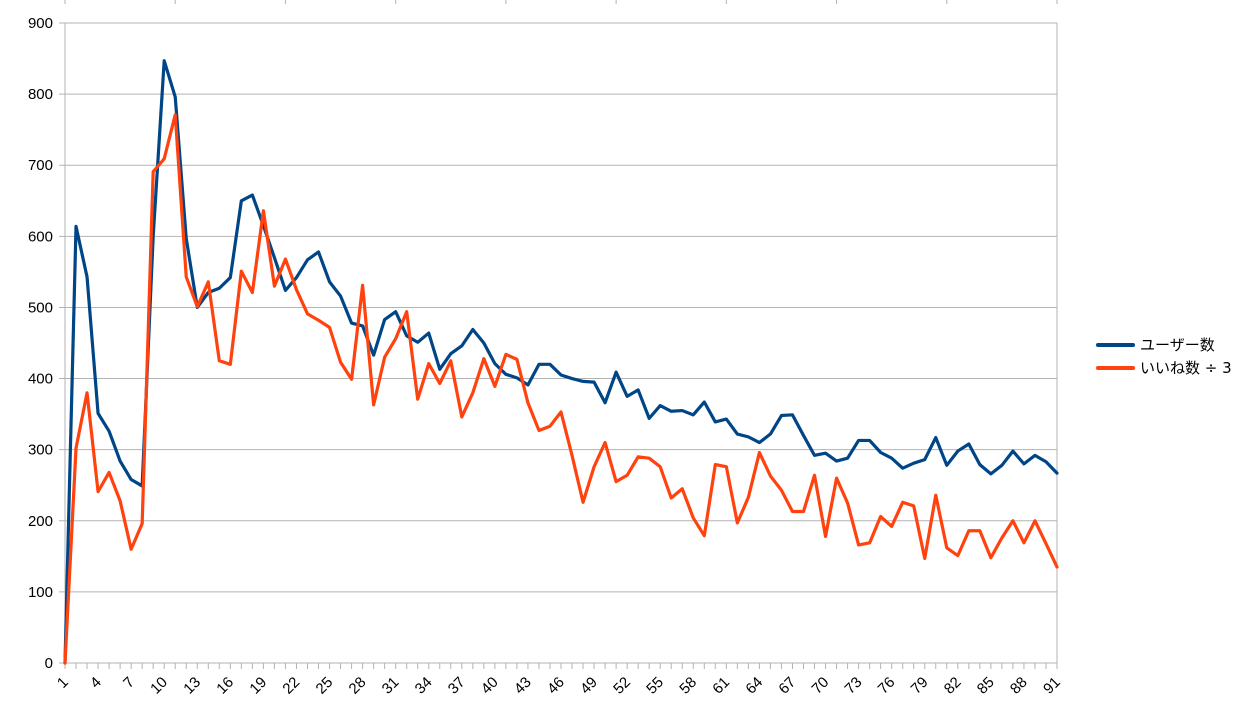 The image size is (1260, 709). Describe the element at coordinates (40, 379) in the screenshot. I see `y-tick-label: 400` at that location.